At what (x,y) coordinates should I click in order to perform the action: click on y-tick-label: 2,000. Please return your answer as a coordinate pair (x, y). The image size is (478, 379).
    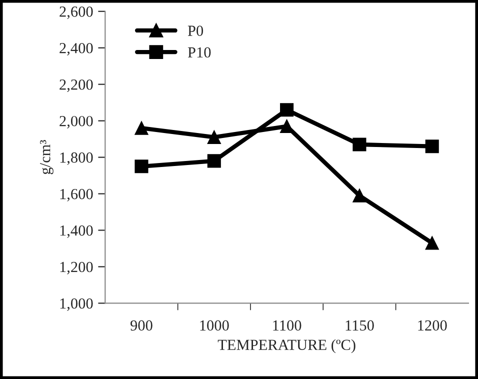
    Looking at the image, I should click on (76, 122).